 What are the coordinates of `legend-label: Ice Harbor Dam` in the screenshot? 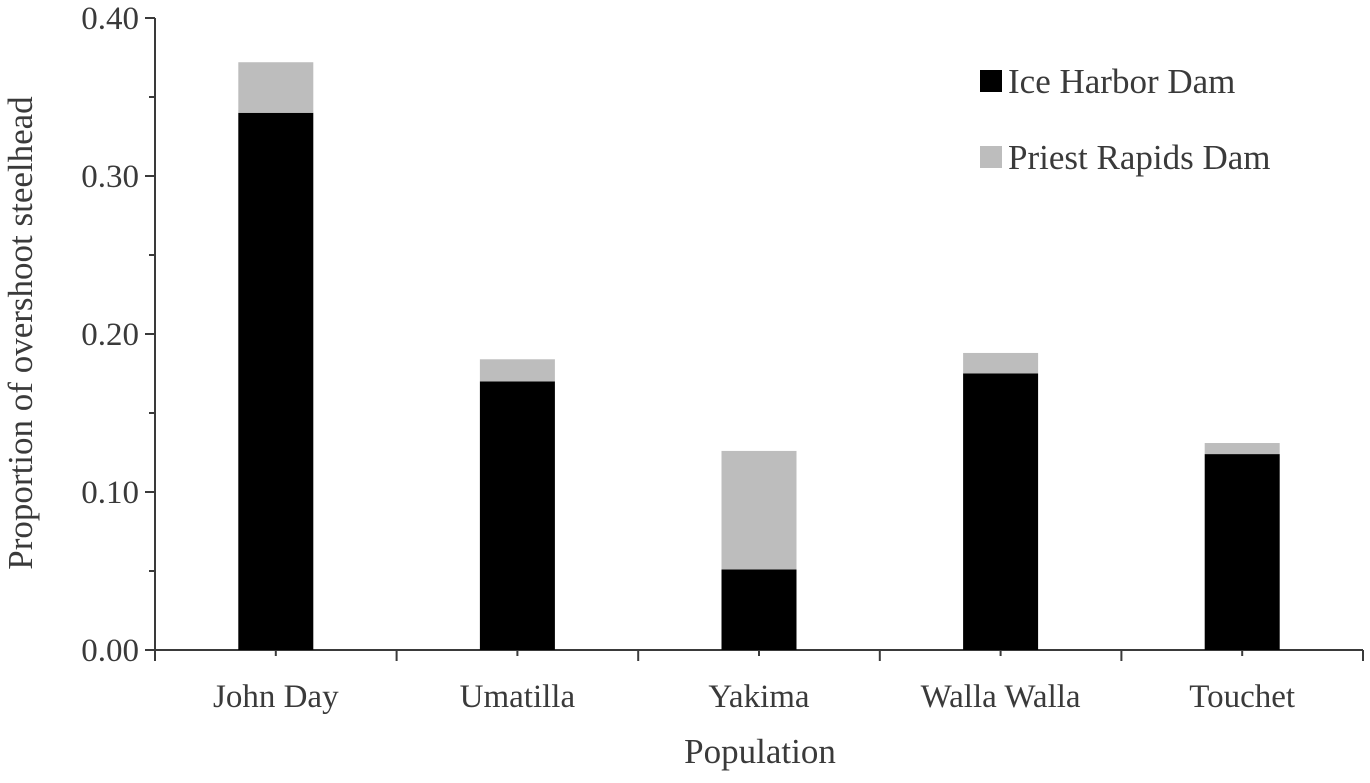 It's located at (1121, 81).